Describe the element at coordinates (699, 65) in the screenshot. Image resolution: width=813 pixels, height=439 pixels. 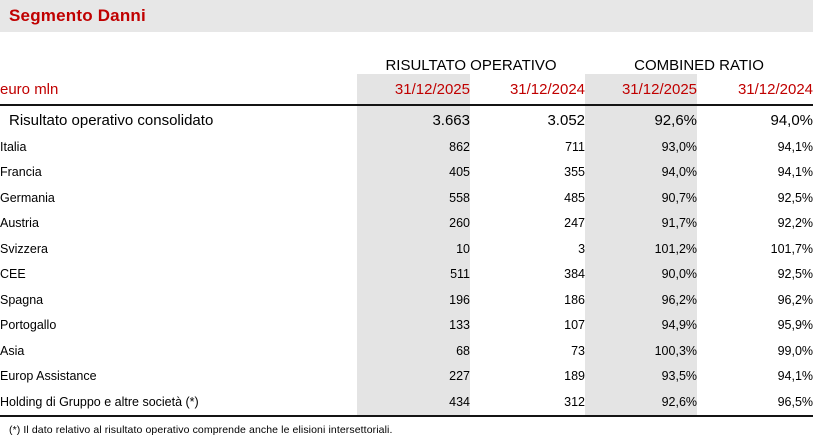
I see `column-group-combined-ratio: COMBINED RATIO` at that location.